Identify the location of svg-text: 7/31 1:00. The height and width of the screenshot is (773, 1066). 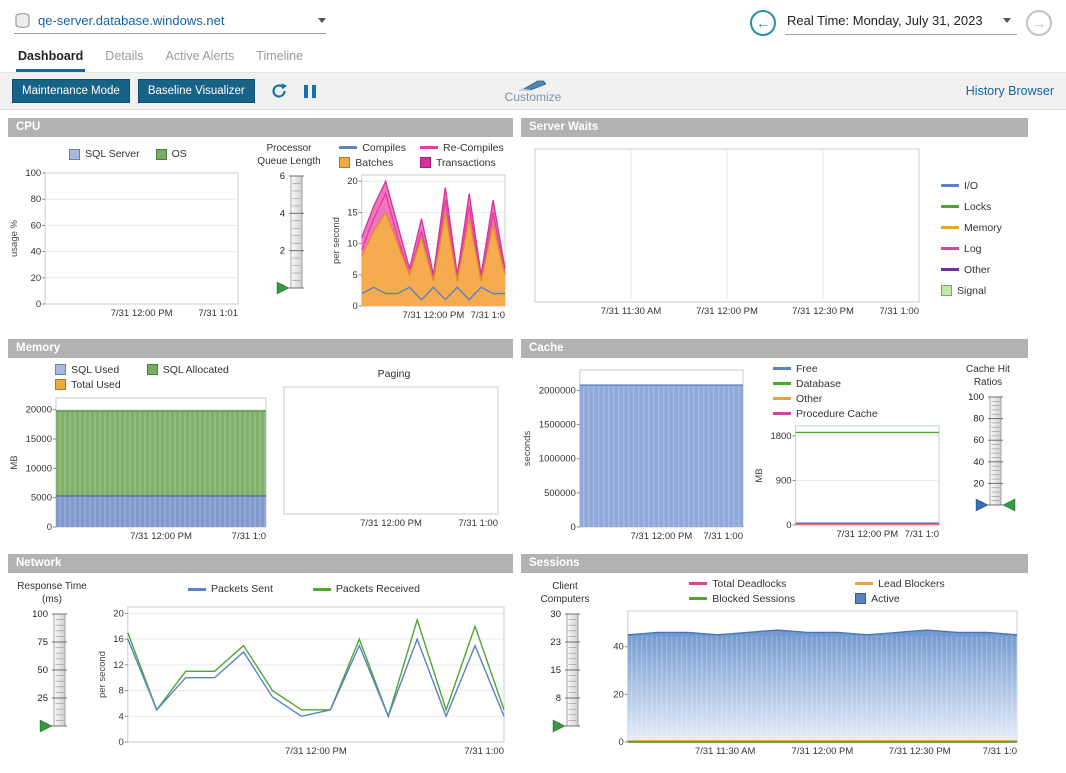
(899, 311).